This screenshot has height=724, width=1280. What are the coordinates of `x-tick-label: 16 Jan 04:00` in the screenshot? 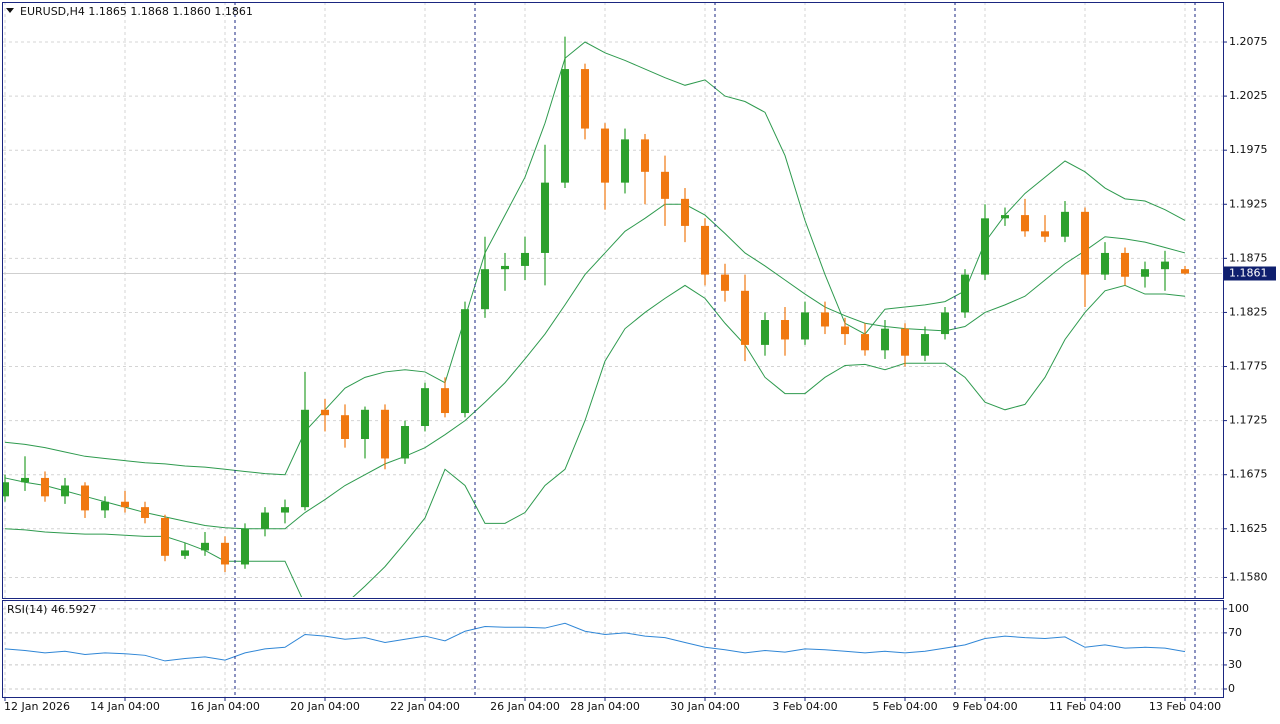 It's located at (225, 706).